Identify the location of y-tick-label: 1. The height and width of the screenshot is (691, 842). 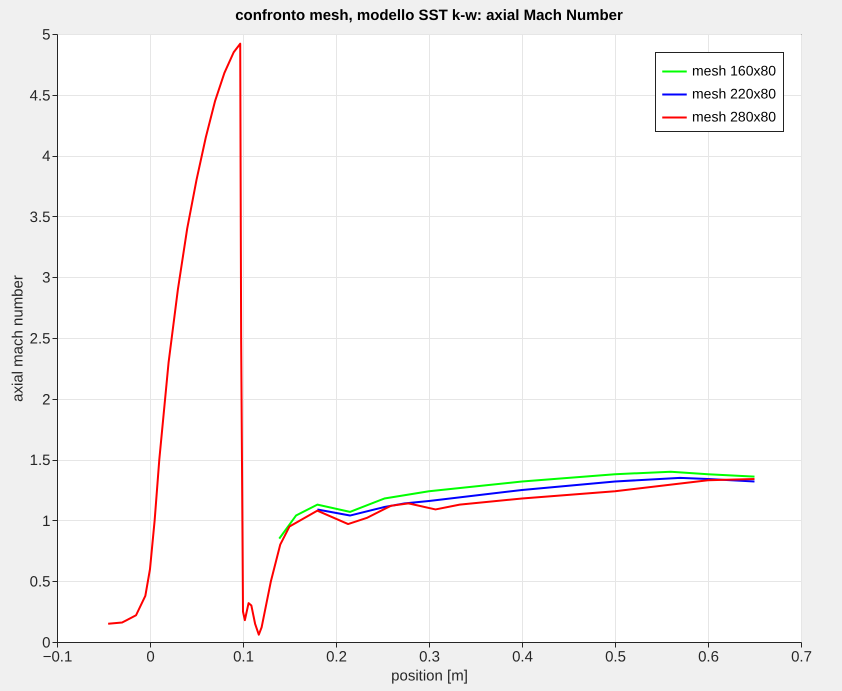
(46, 521).